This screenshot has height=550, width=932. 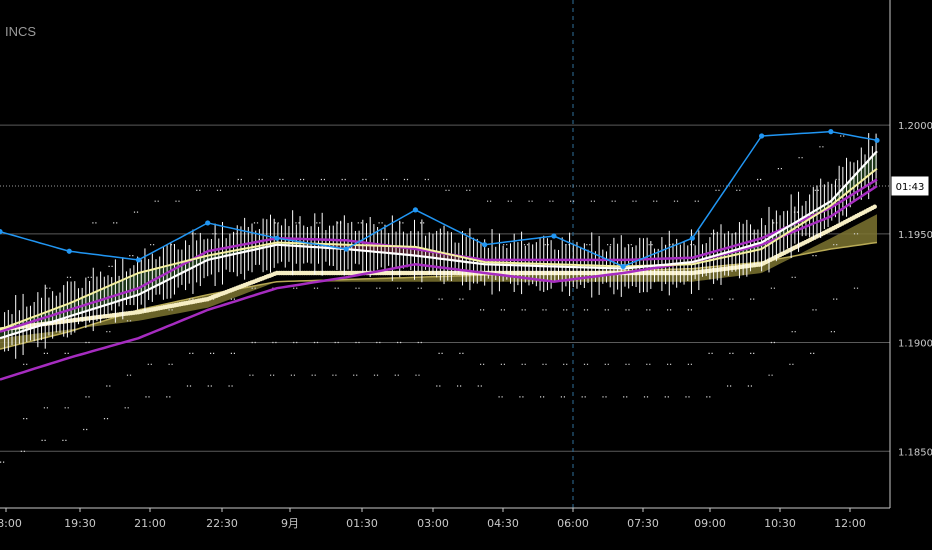 I want to click on price-tag-label: 01:43, so click(x=910, y=187).